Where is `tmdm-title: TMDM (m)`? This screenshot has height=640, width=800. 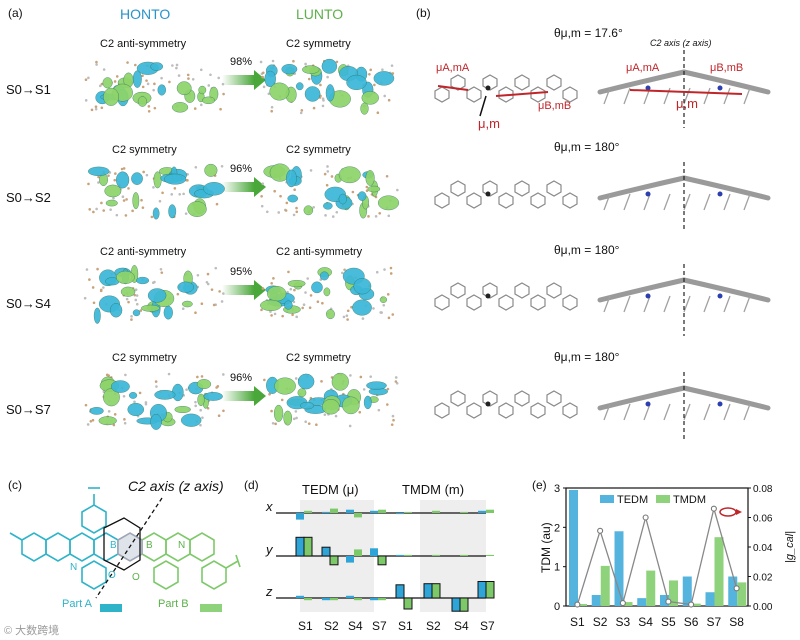
tmdm-title: TMDM (m) is located at coordinates (433, 489).